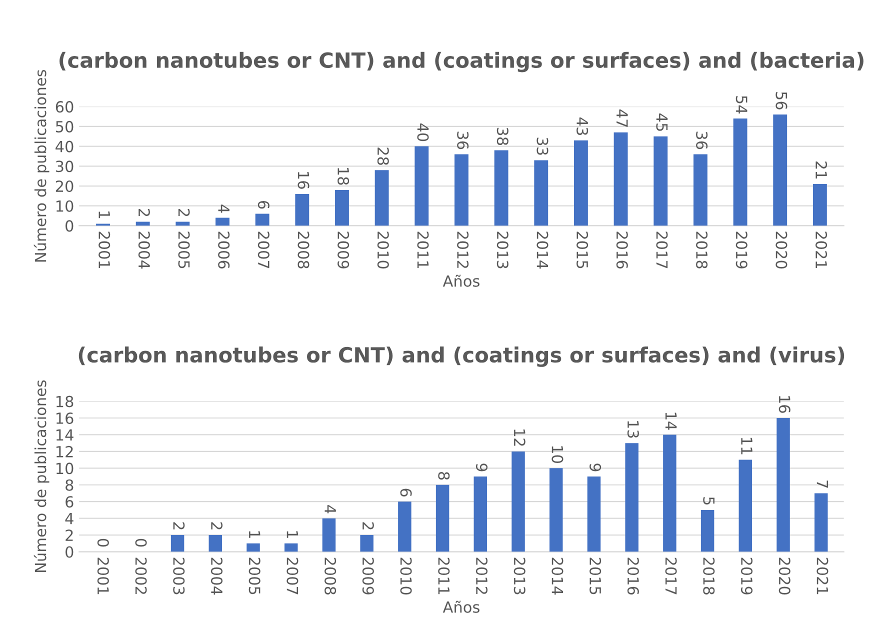 This screenshot has width=879, height=627. Describe the element at coordinates (224, 250) in the screenshot. I see `x-tick-label: 2006` at that location.